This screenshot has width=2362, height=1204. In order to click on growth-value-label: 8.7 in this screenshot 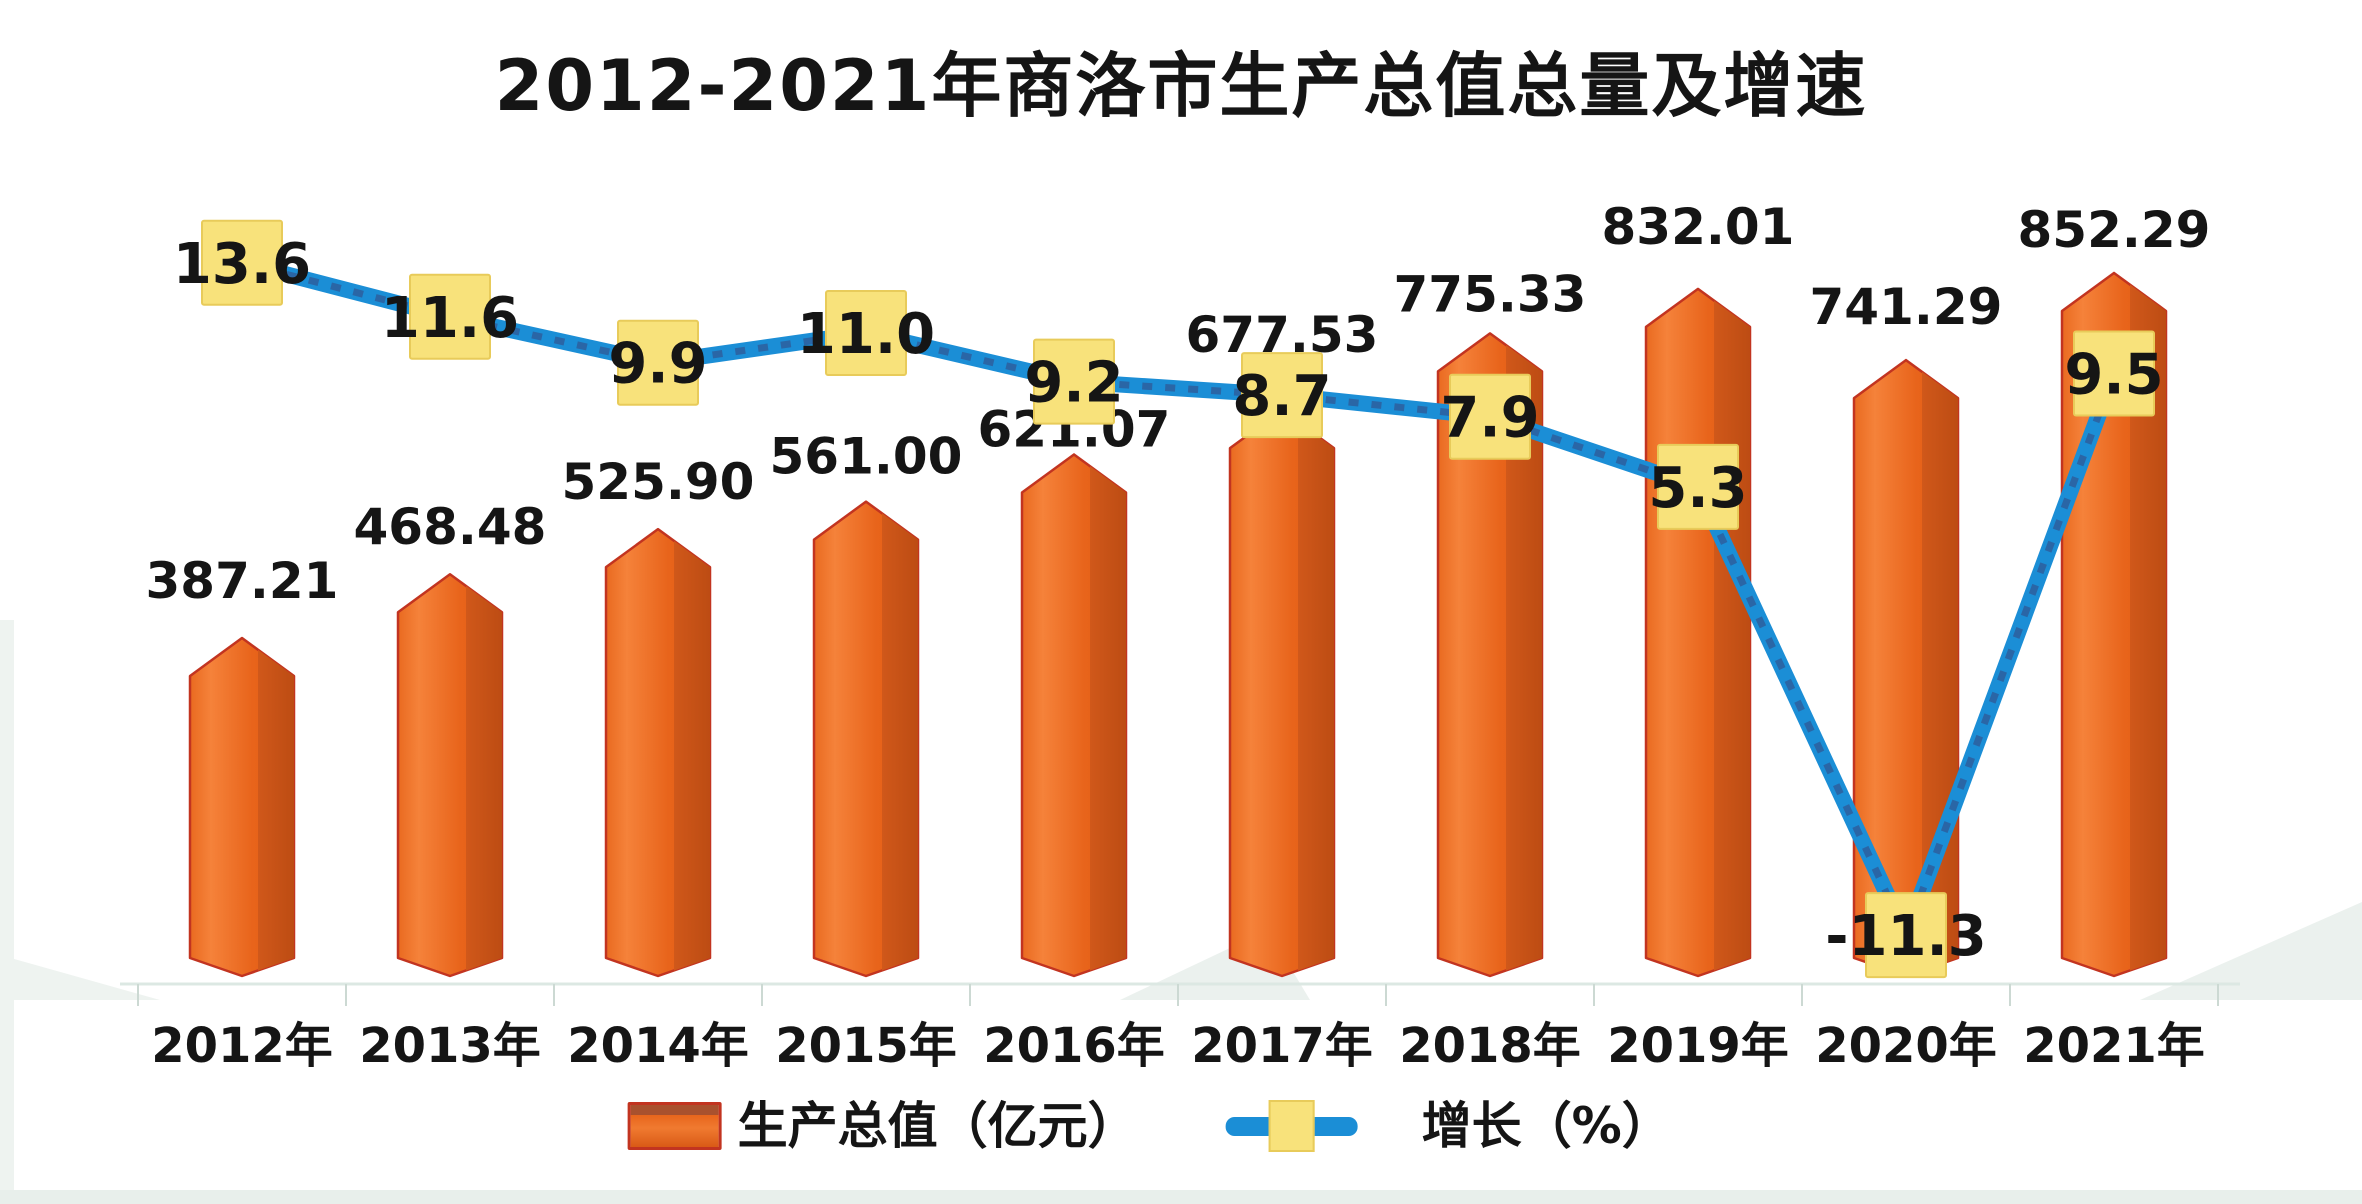, I will do `click(1281, 396)`.